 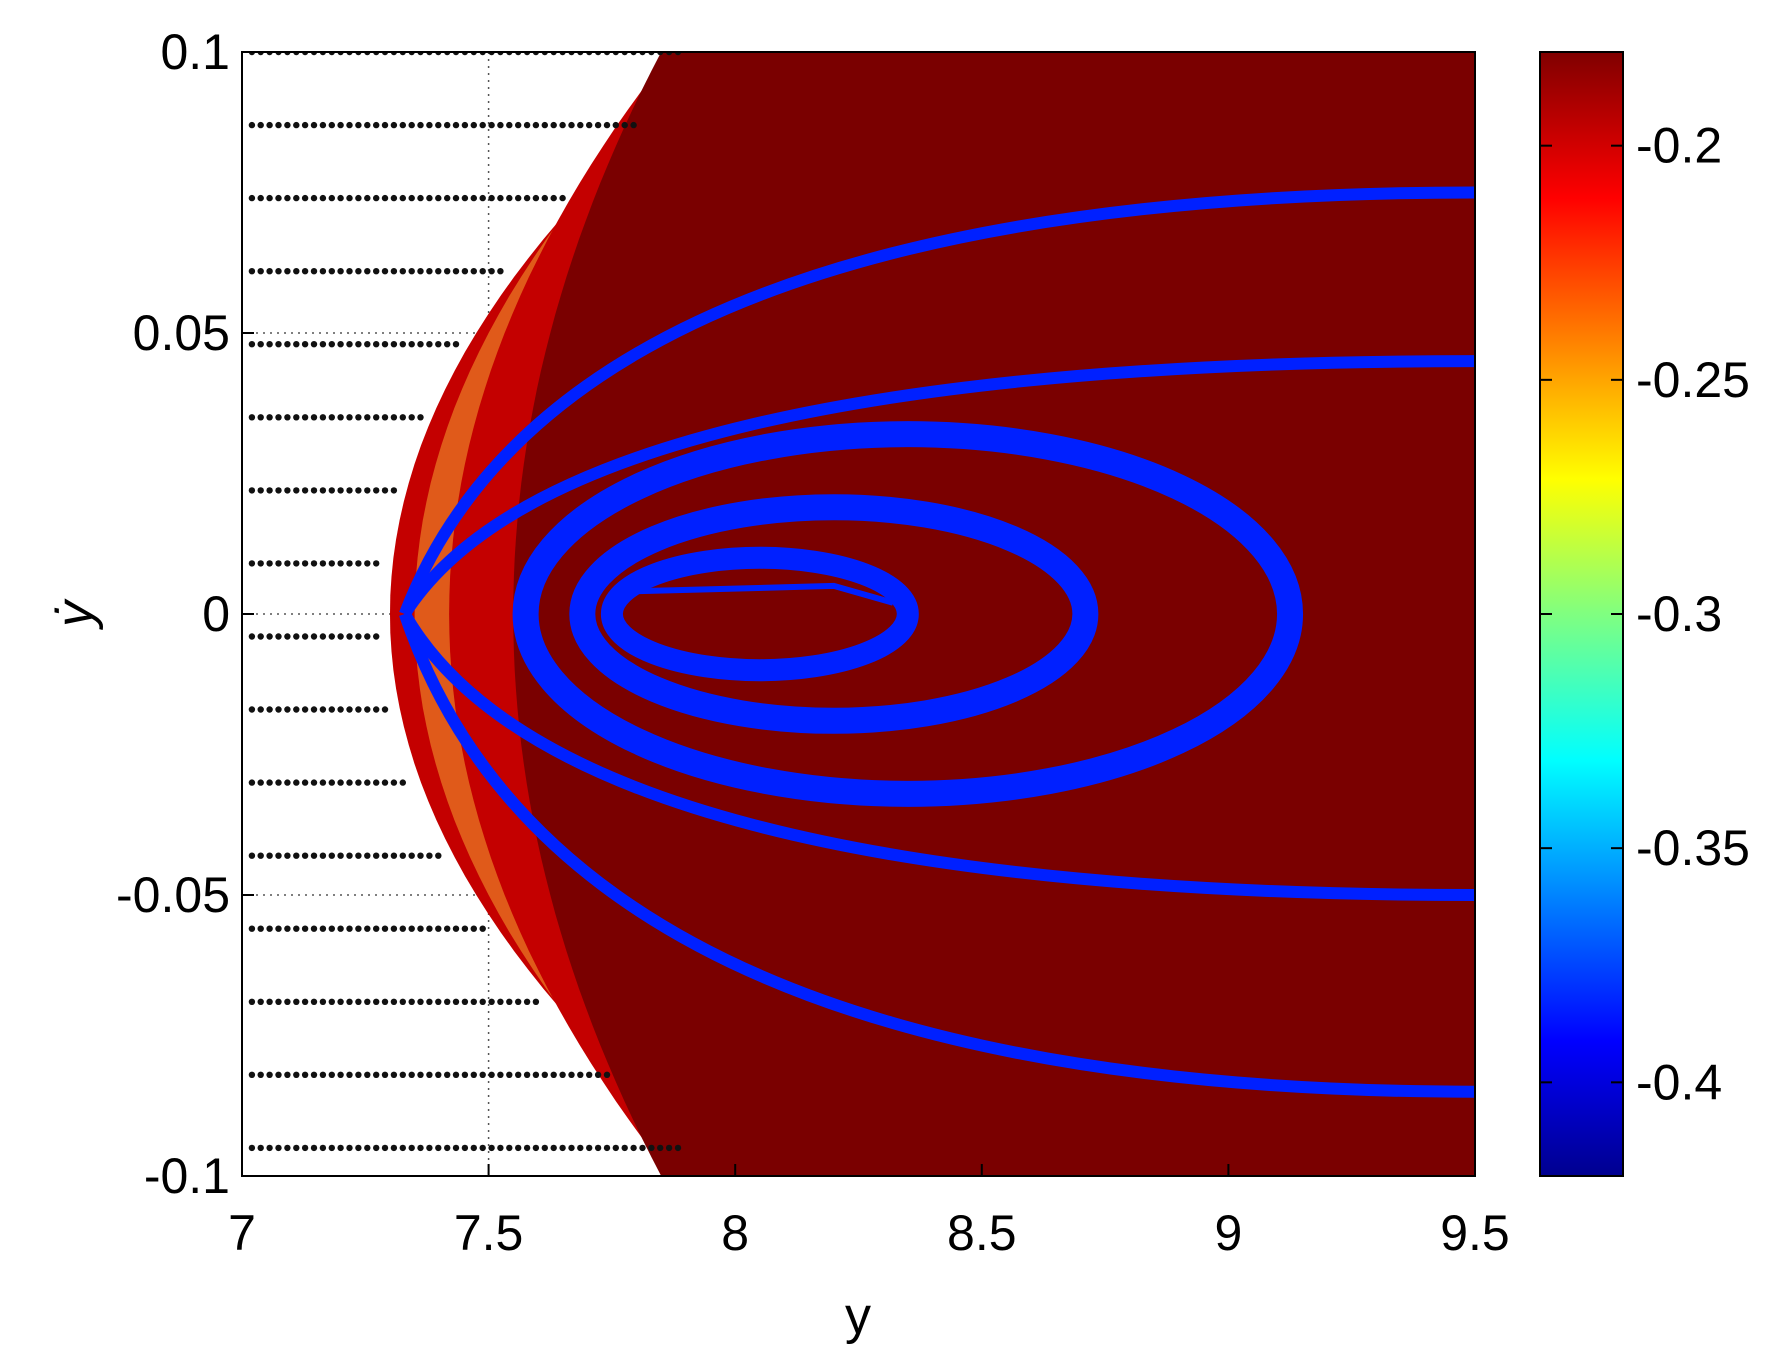 I want to click on colorbar, so click(x=1581, y=614).